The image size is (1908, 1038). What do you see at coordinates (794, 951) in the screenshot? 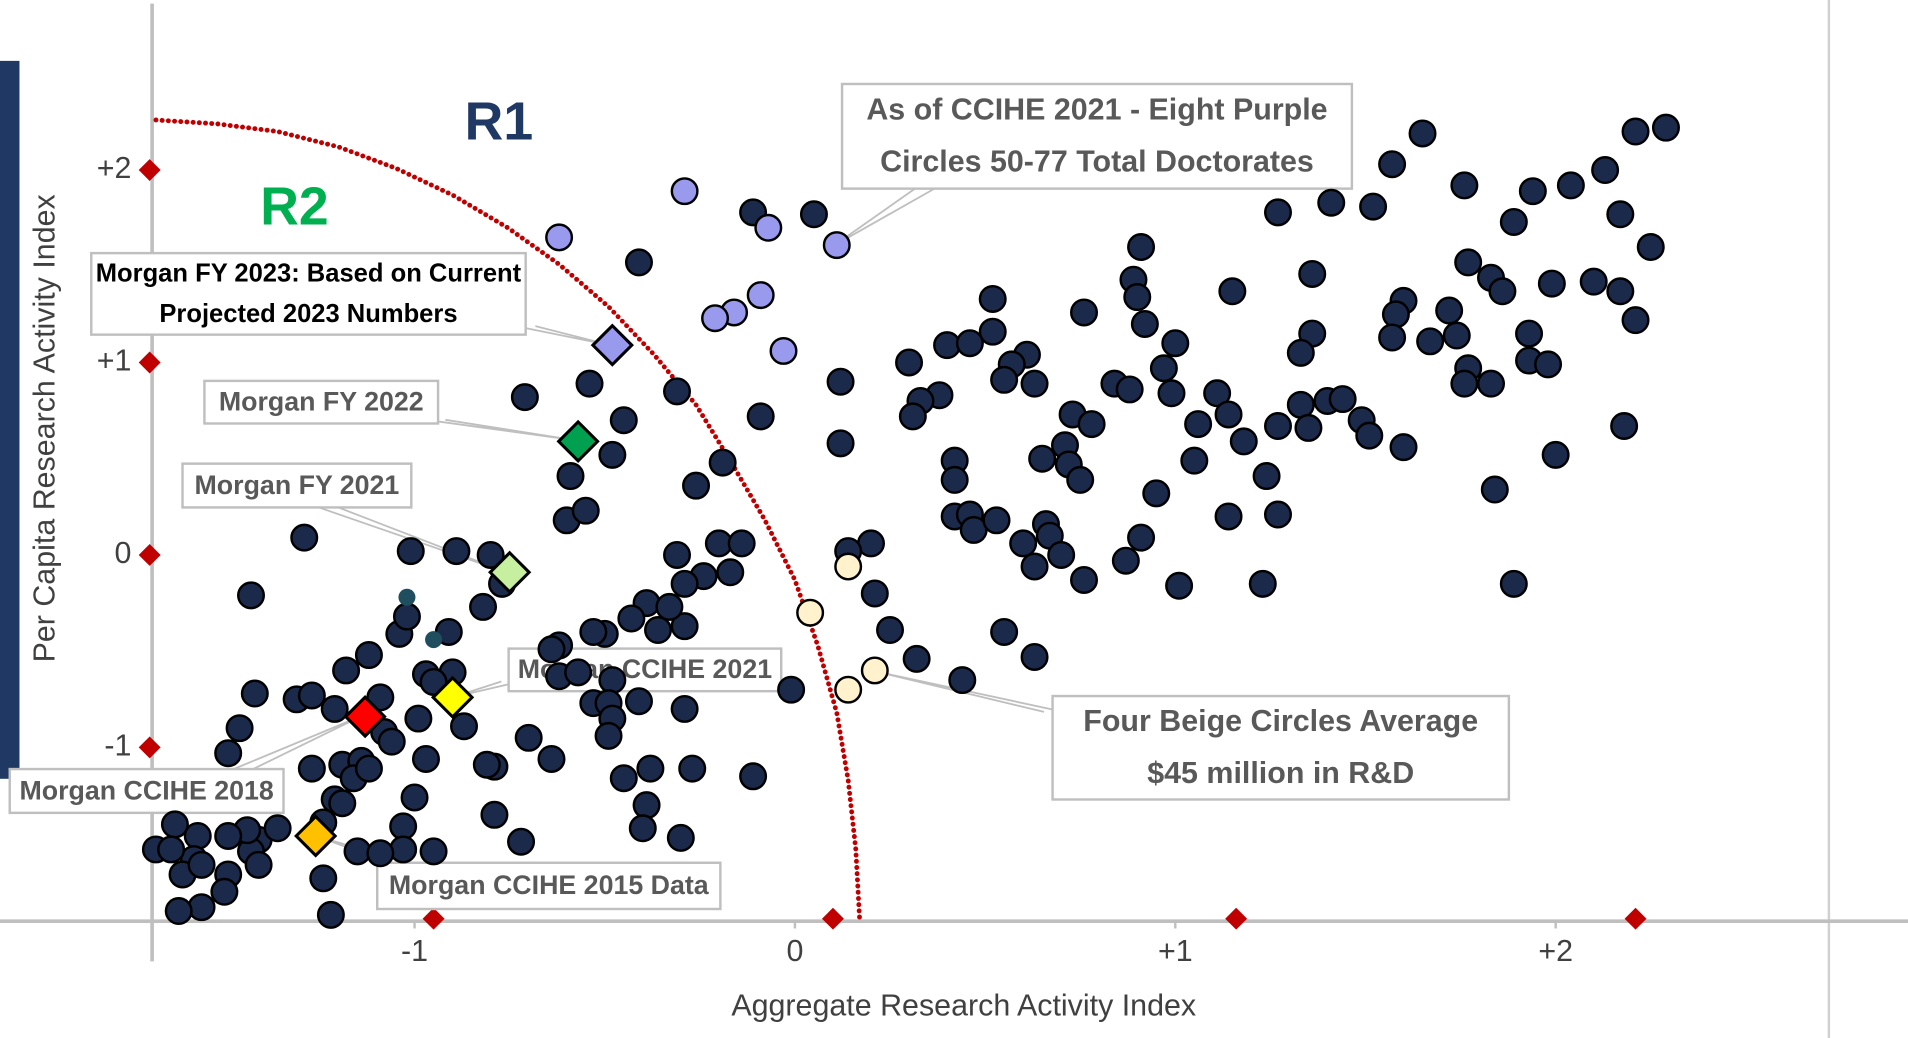
I see `x-tick-label: 0` at bounding box center [794, 951].